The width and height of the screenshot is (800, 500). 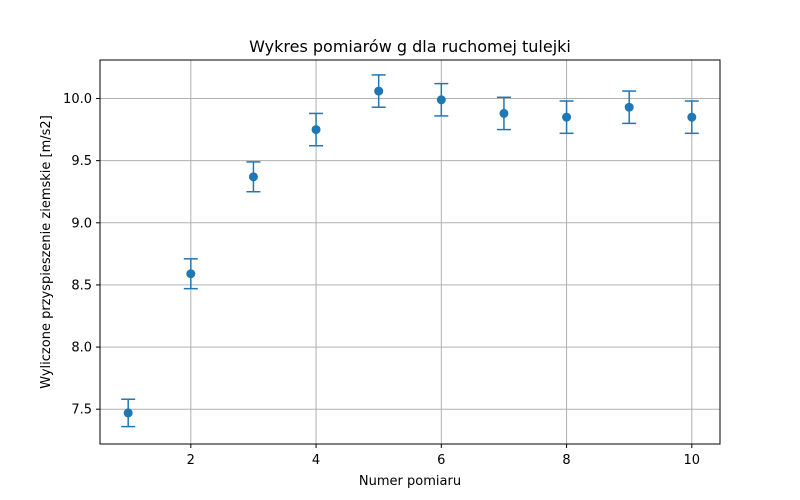 What do you see at coordinates (46, 252) in the screenshot?
I see `y-axis-label: Wyliczone przyspieszenie ziemskie [m/s2]` at bounding box center [46, 252].